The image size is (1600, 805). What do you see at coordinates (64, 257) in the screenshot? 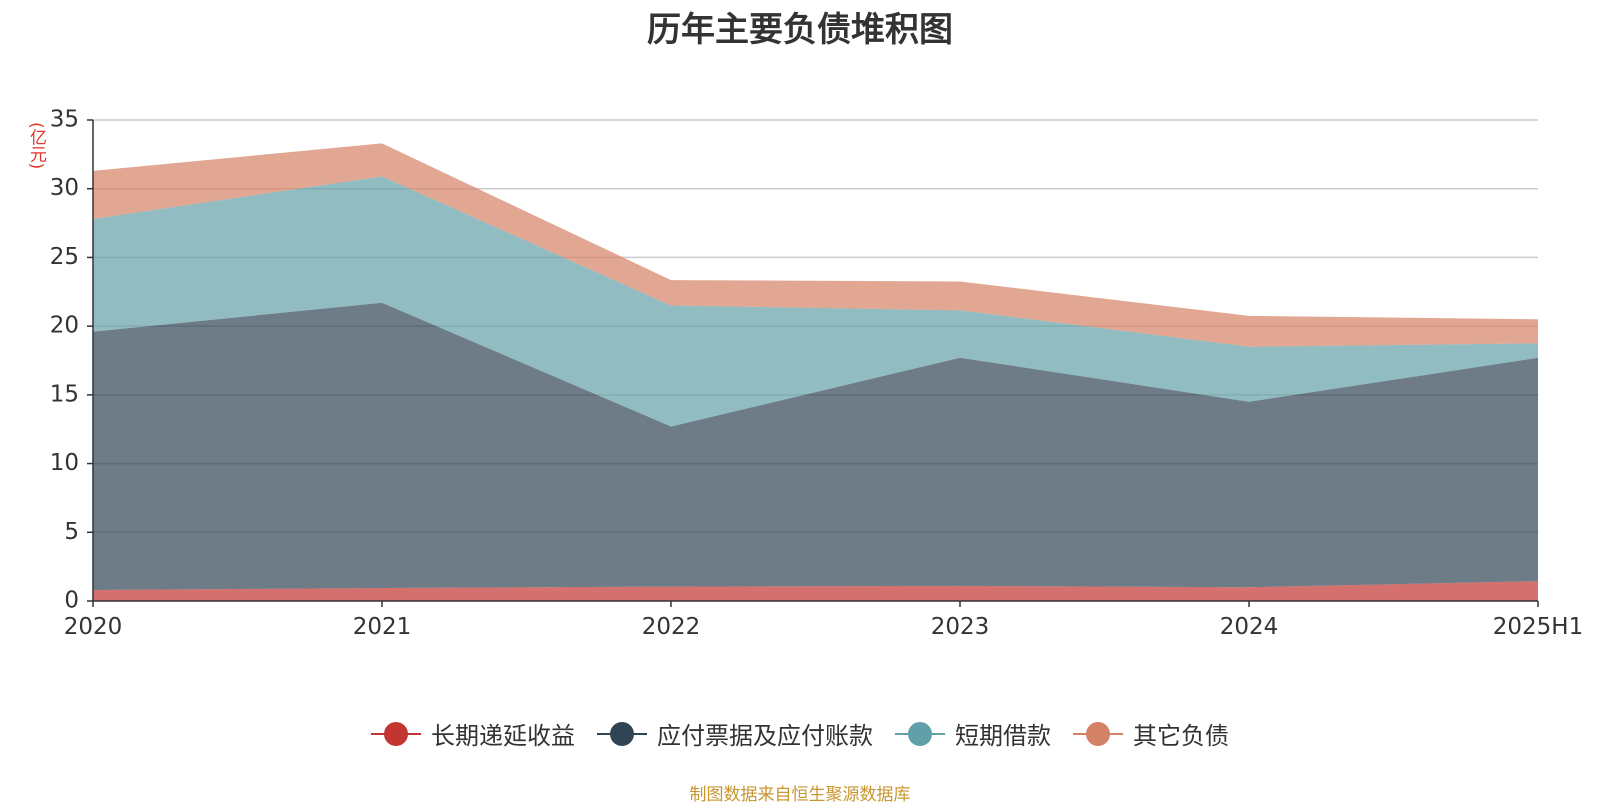
I see `y-tick-label-25: 25` at bounding box center [64, 257].